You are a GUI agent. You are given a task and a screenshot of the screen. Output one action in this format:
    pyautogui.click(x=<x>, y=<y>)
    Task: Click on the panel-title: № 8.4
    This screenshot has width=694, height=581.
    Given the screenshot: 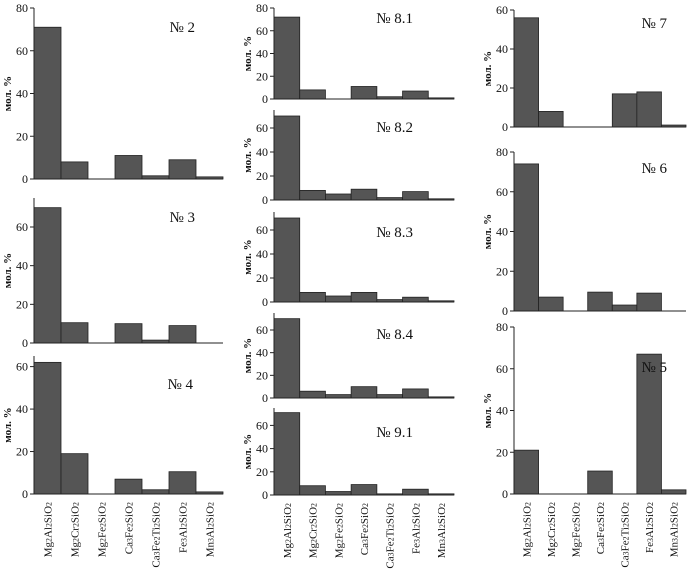 What is the action you would take?
    pyautogui.click(x=394, y=335)
    